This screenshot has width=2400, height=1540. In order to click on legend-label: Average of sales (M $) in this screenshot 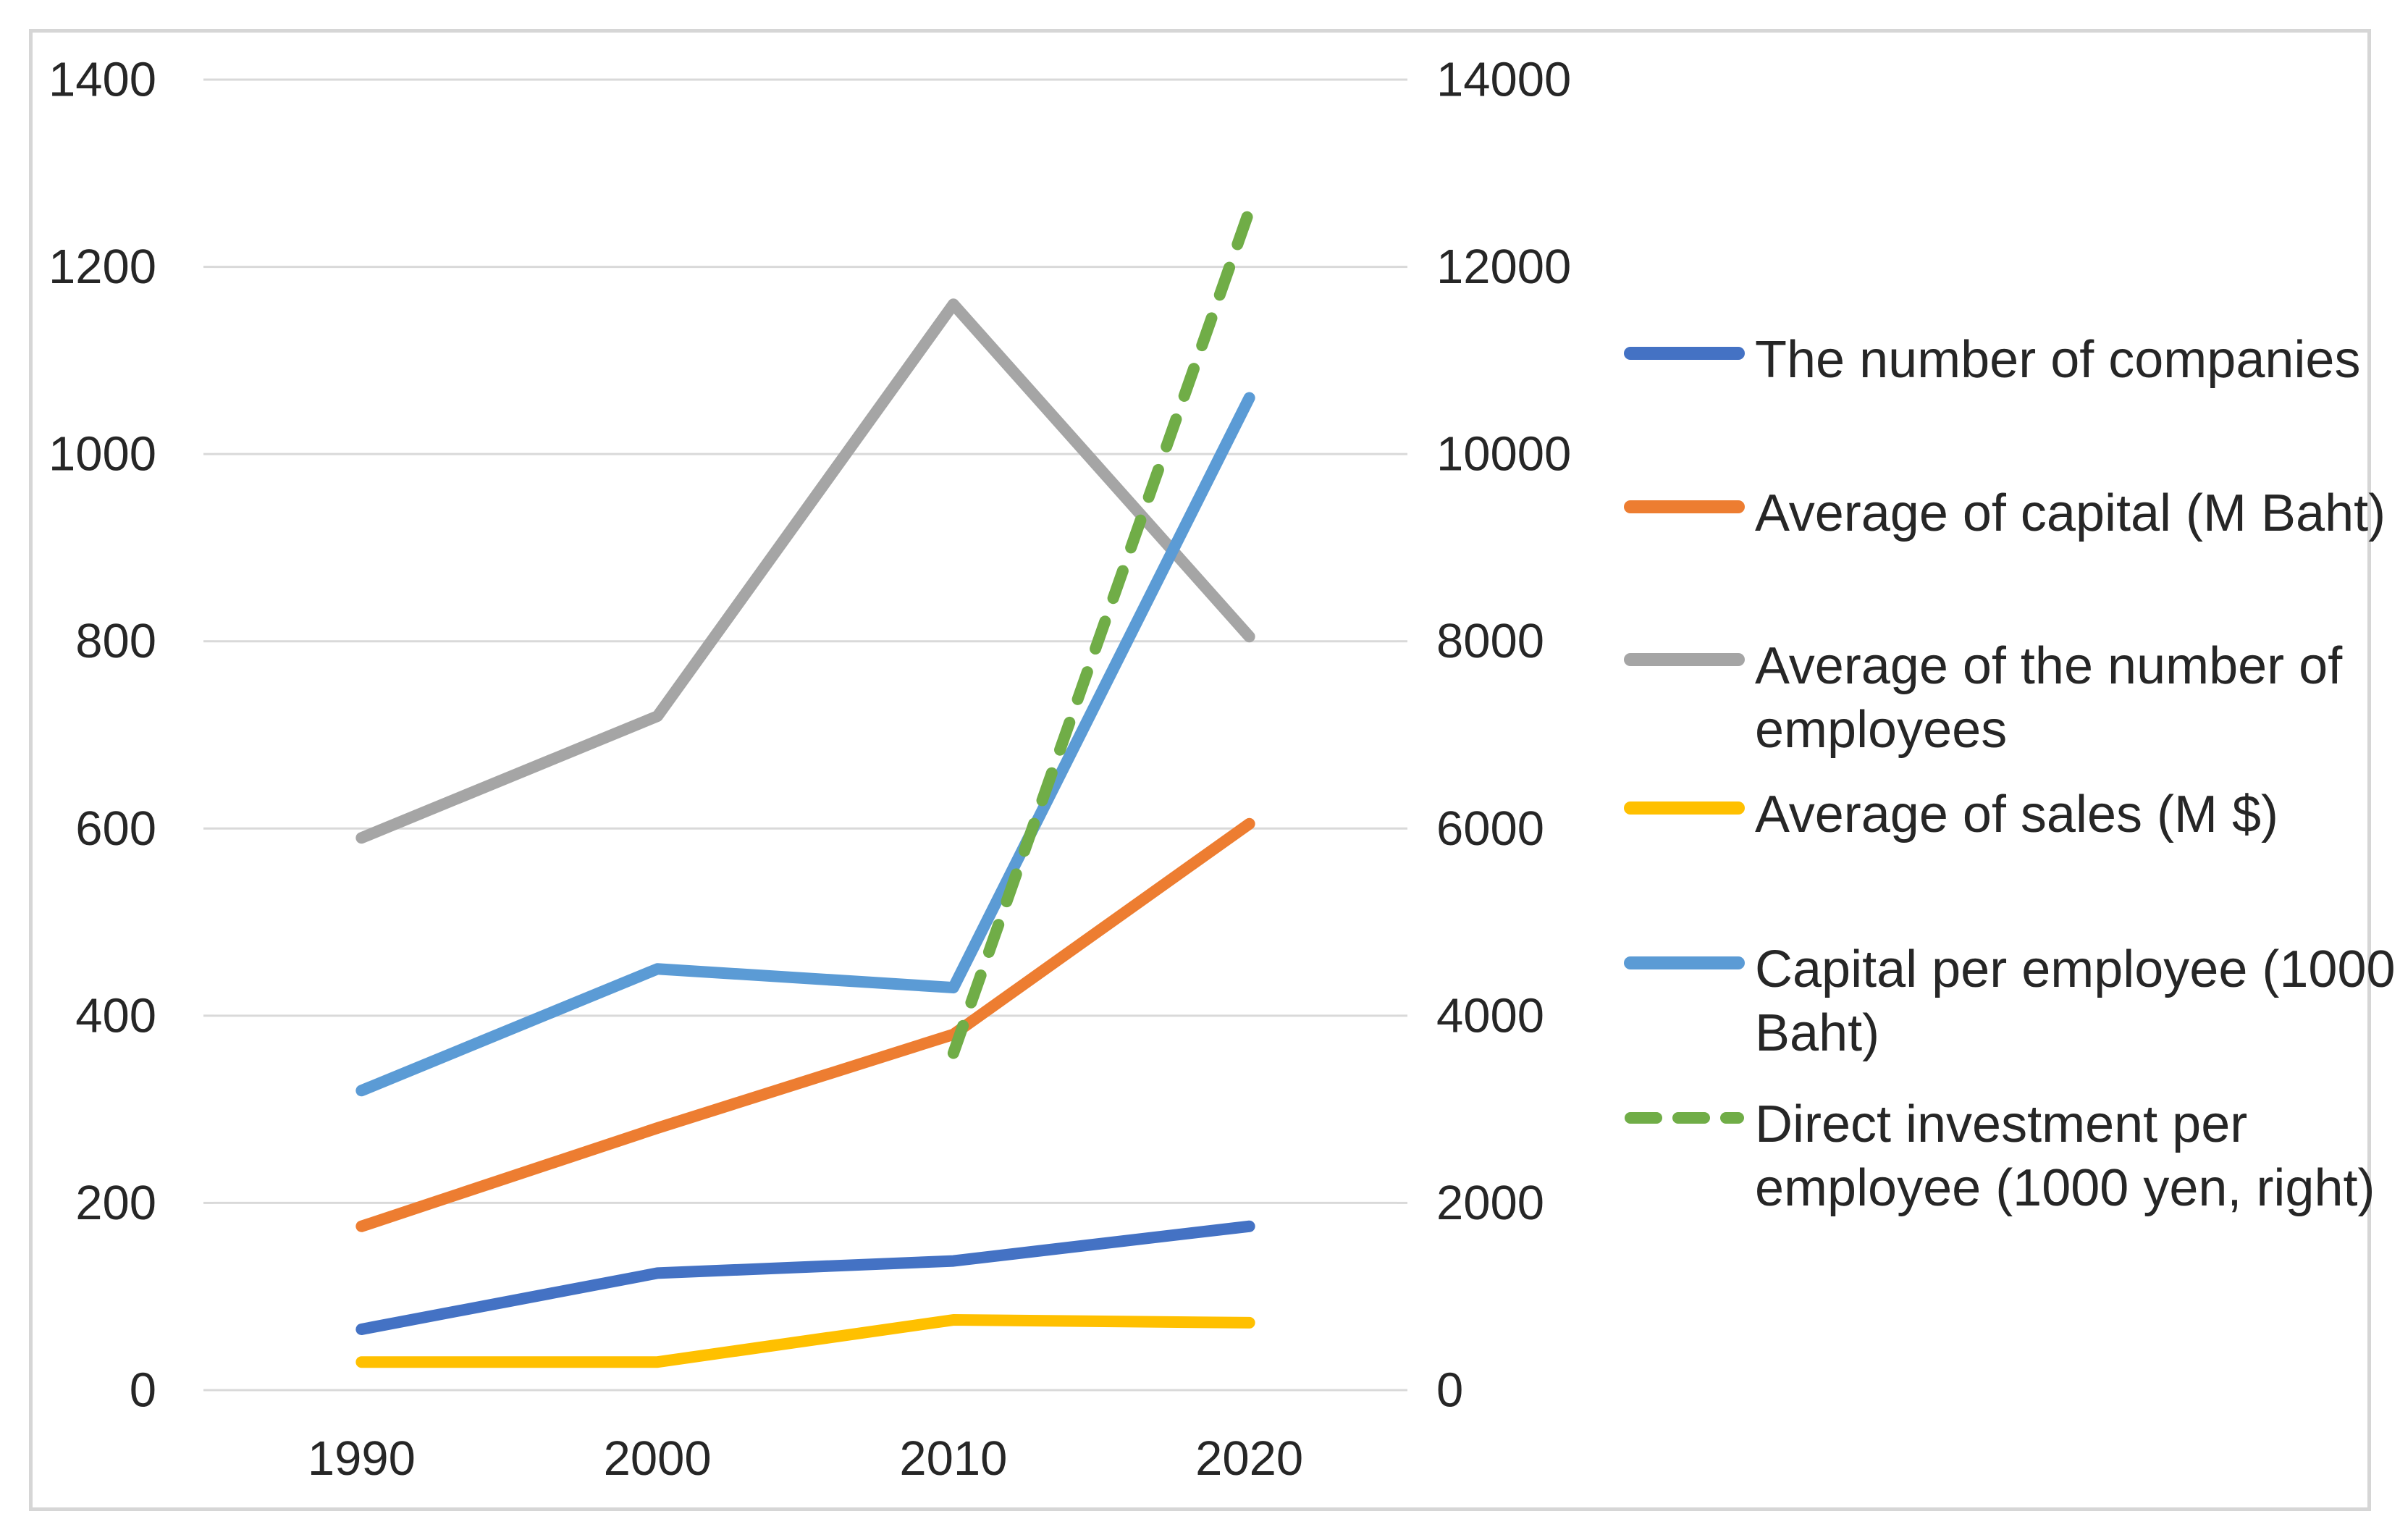, I will do `click(2077, 815)`.